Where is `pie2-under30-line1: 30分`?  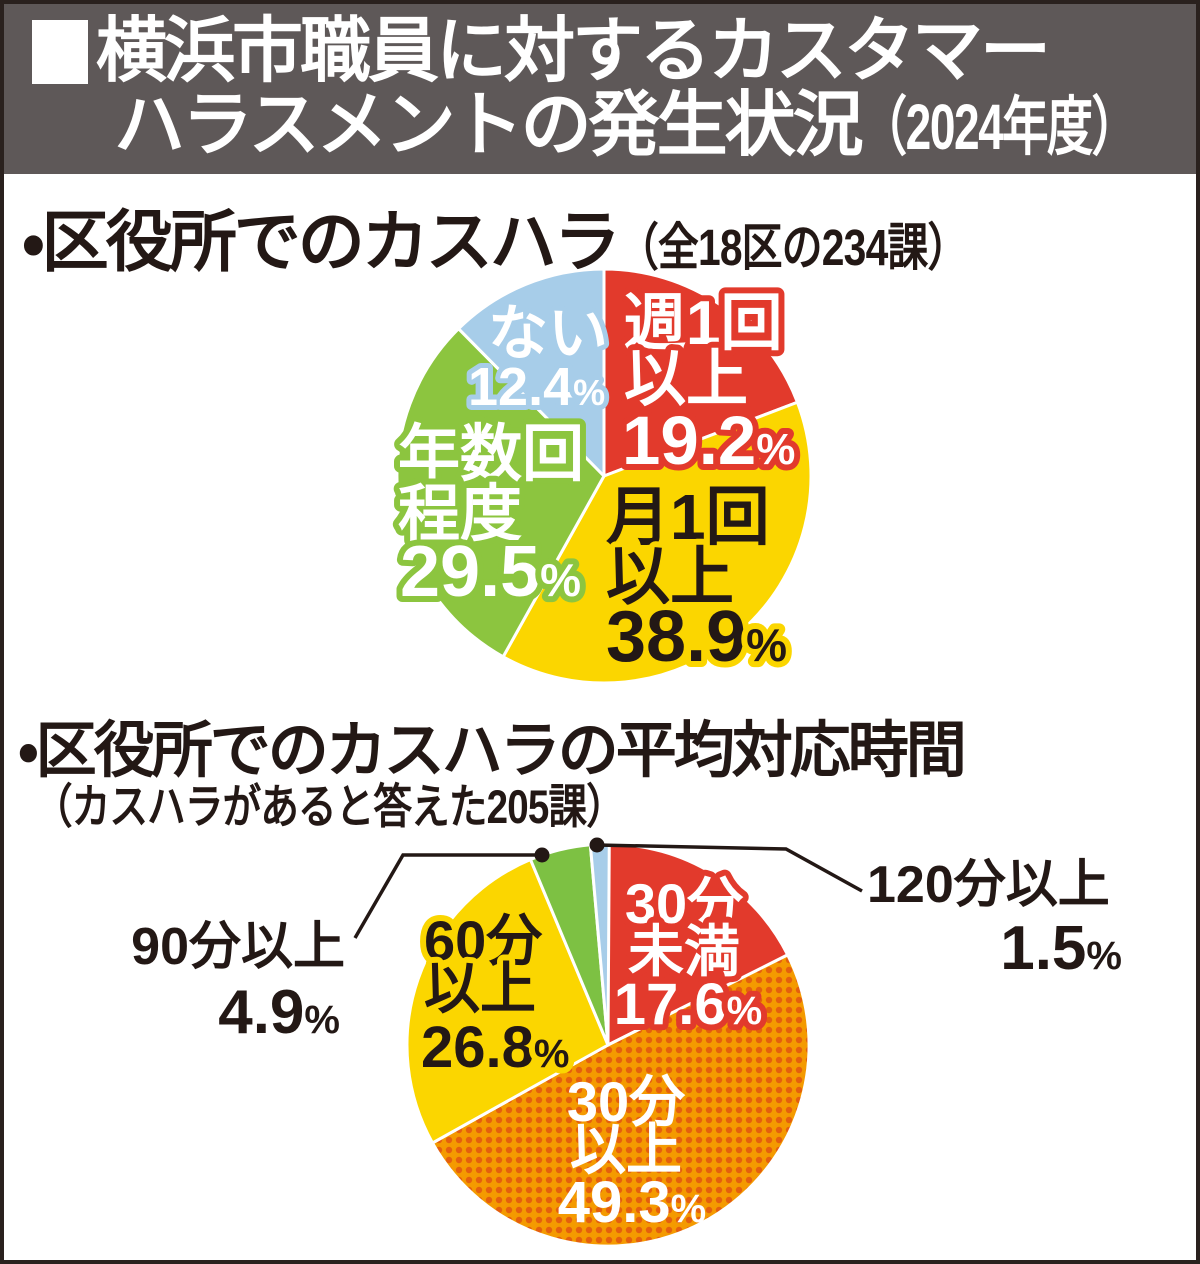 pie2-under30-line1: 30分 is located at coordinates (684, 903).